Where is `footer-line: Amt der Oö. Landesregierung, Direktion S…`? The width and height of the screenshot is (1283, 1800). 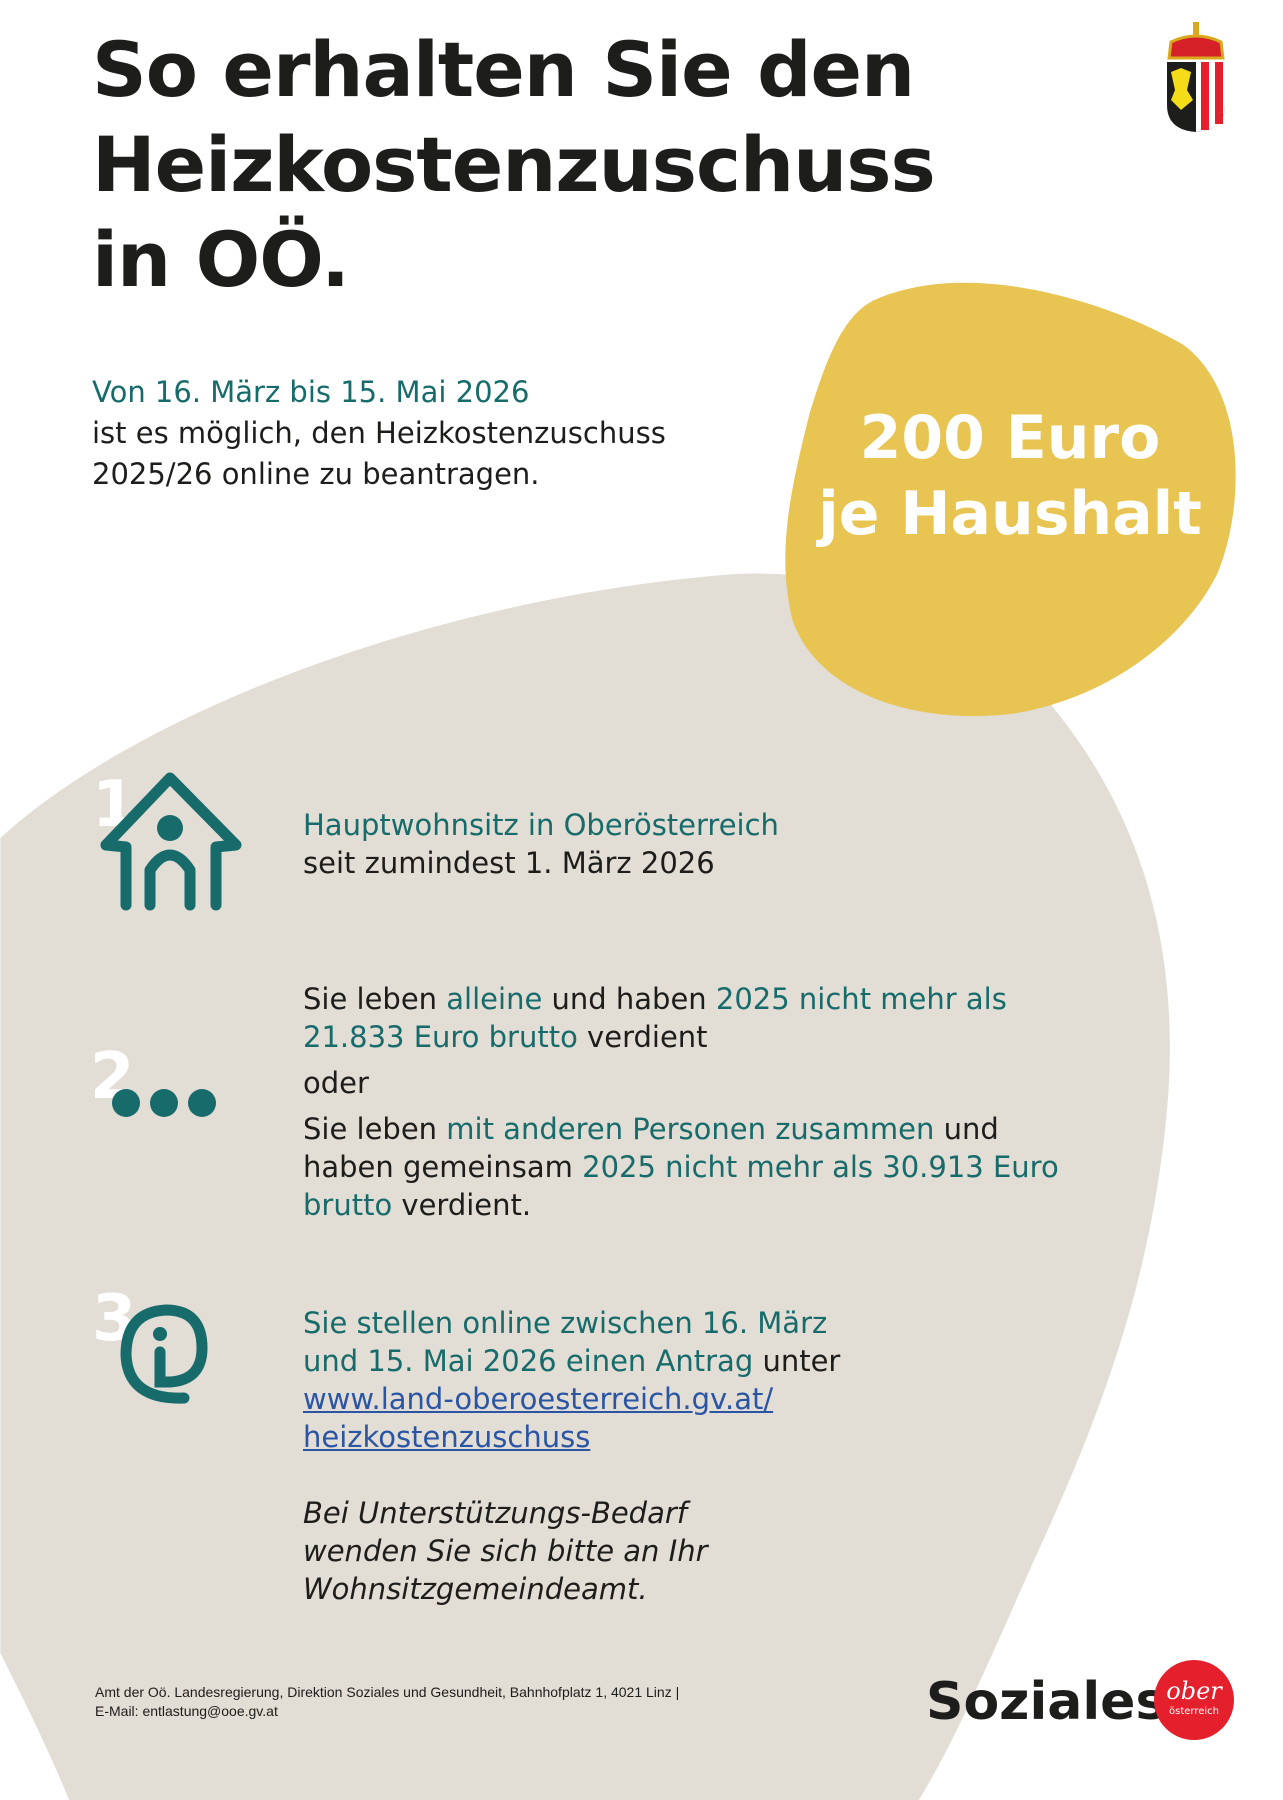
footer-line: Amt der Oö. Landesregierung, Direktion S… is located at coordinates (387, 1692).